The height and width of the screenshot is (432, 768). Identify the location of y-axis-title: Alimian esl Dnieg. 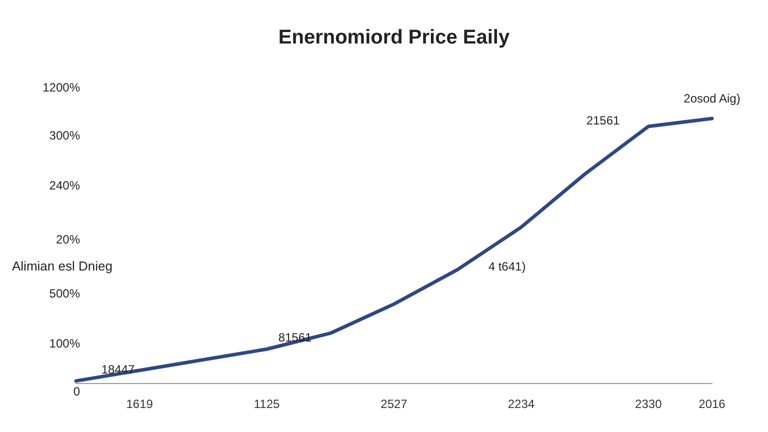
(62, 266).